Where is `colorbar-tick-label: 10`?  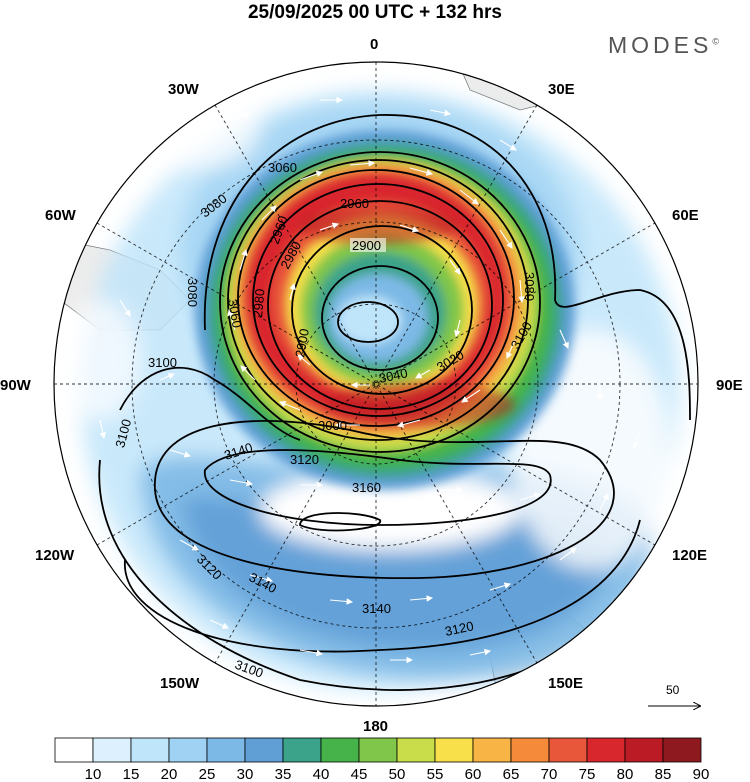 colorbar-tick-label: 10 is located at coordinates (93, 774).